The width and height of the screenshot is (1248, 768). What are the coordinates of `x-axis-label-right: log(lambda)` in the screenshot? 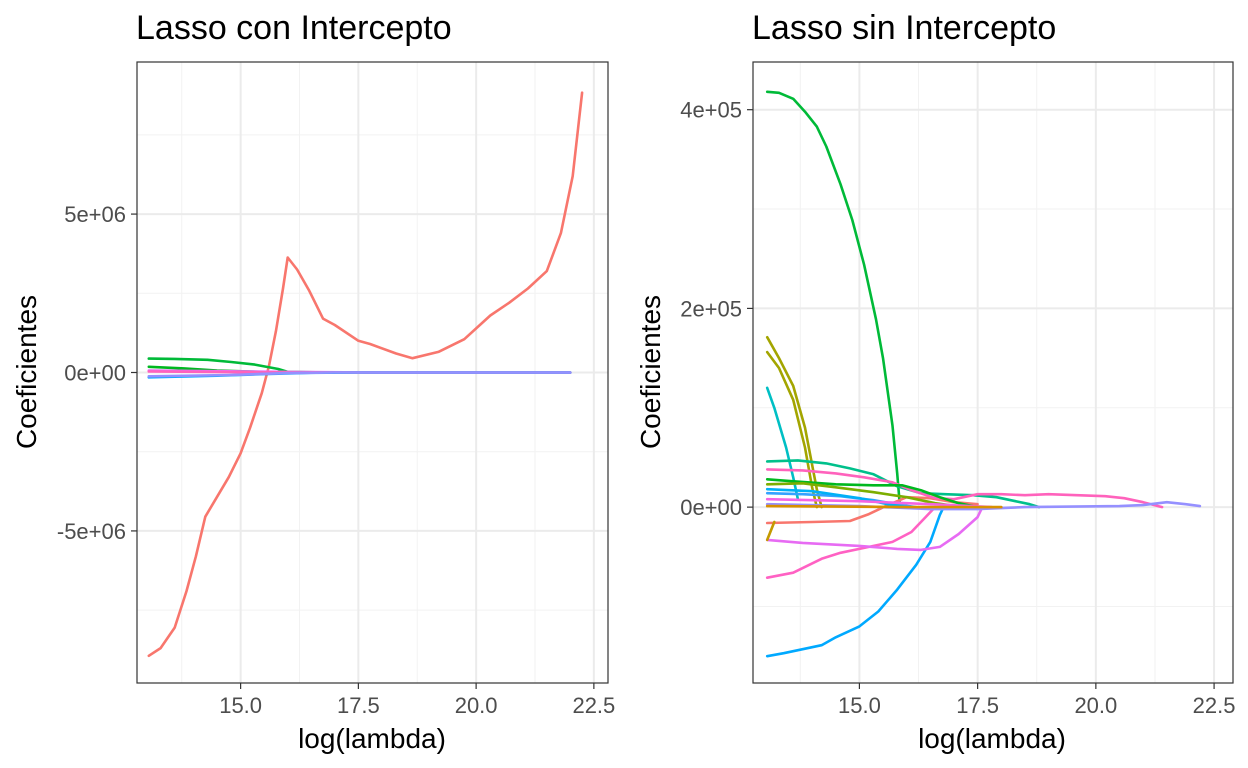 It's located at (992, 738).